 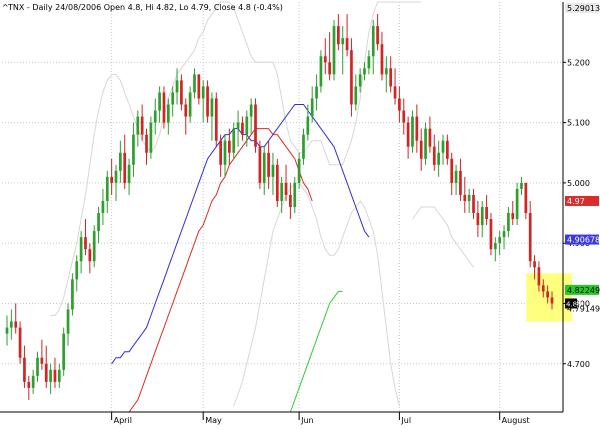 I want to click on y-tick-label: 4.800, so click(x=578, y=303).